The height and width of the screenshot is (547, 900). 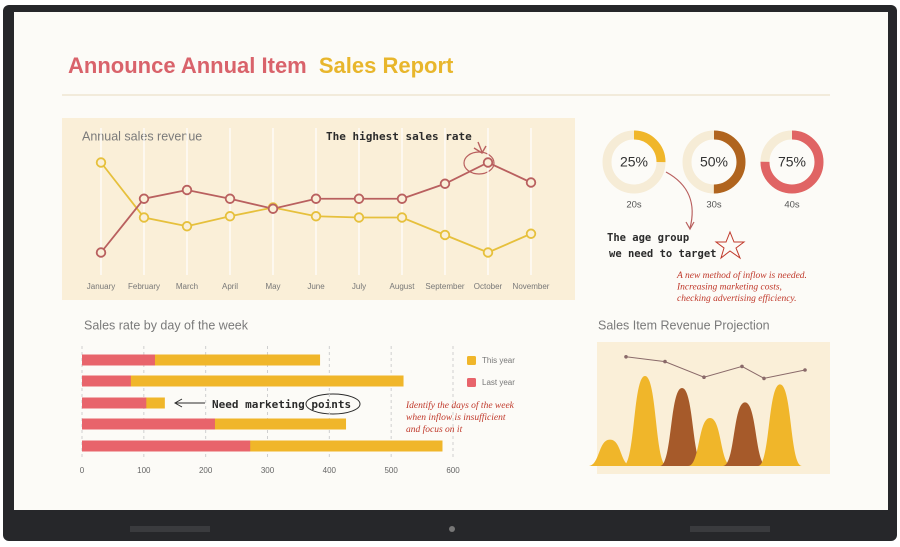 What do you see at coordinates (715, 367) in the screenshot?
I see `projection-line` at bounding box center [715, 367].